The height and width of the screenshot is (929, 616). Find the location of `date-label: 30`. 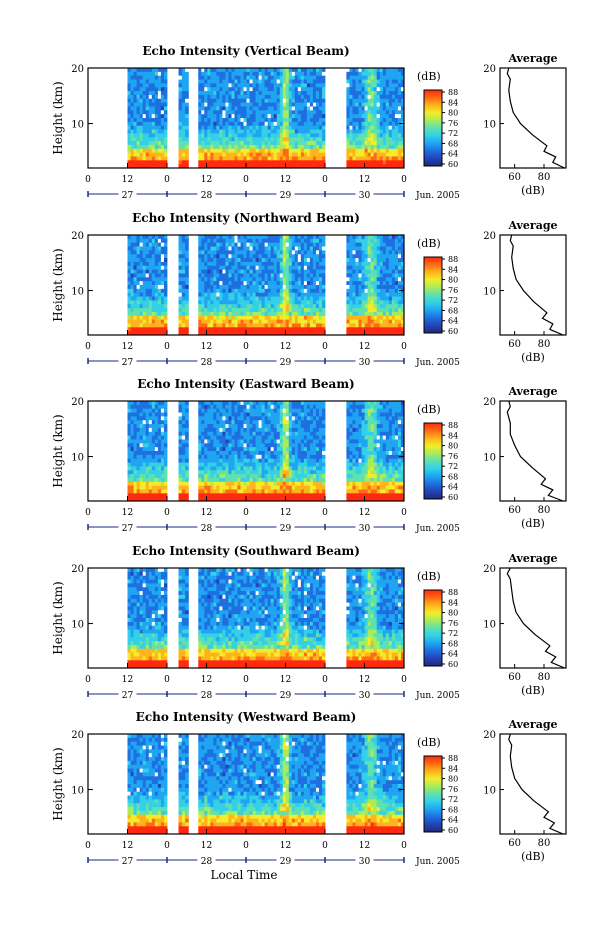

date-label: 30 is located at coordinates (365, 196).